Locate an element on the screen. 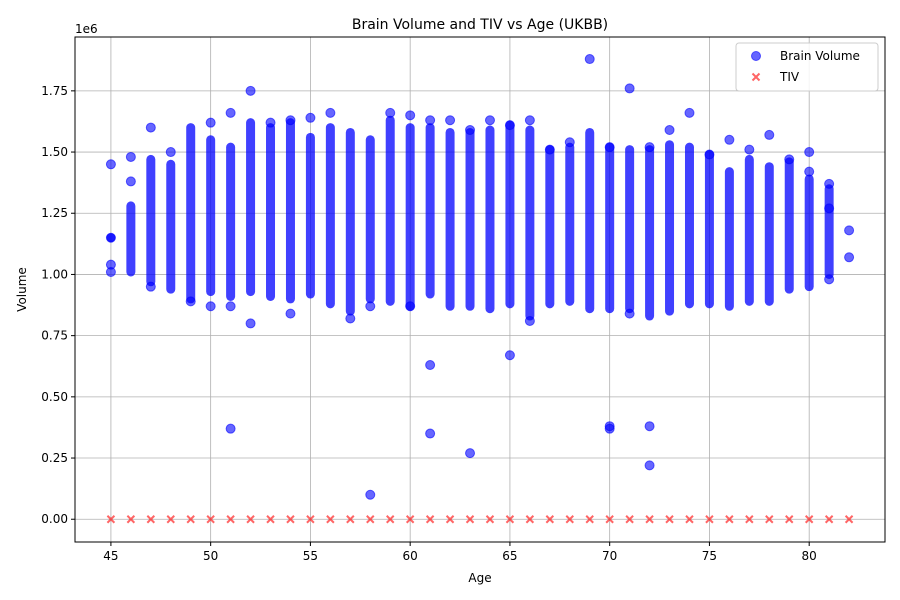 The height and width of the screenshot is (600, 900). legend-label-tiv: TIV is located at coordinates (789, 77).